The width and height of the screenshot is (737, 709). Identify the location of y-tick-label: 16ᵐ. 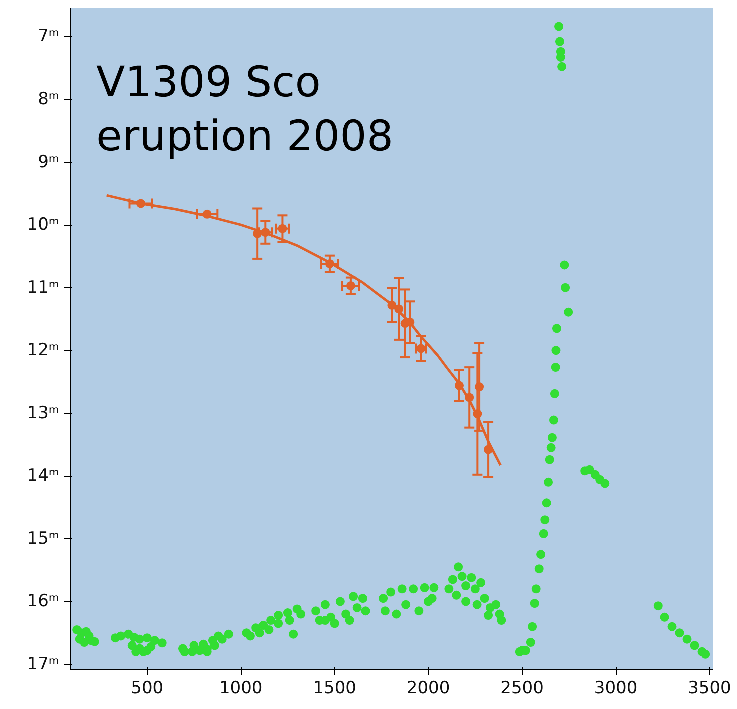
(43, 602).